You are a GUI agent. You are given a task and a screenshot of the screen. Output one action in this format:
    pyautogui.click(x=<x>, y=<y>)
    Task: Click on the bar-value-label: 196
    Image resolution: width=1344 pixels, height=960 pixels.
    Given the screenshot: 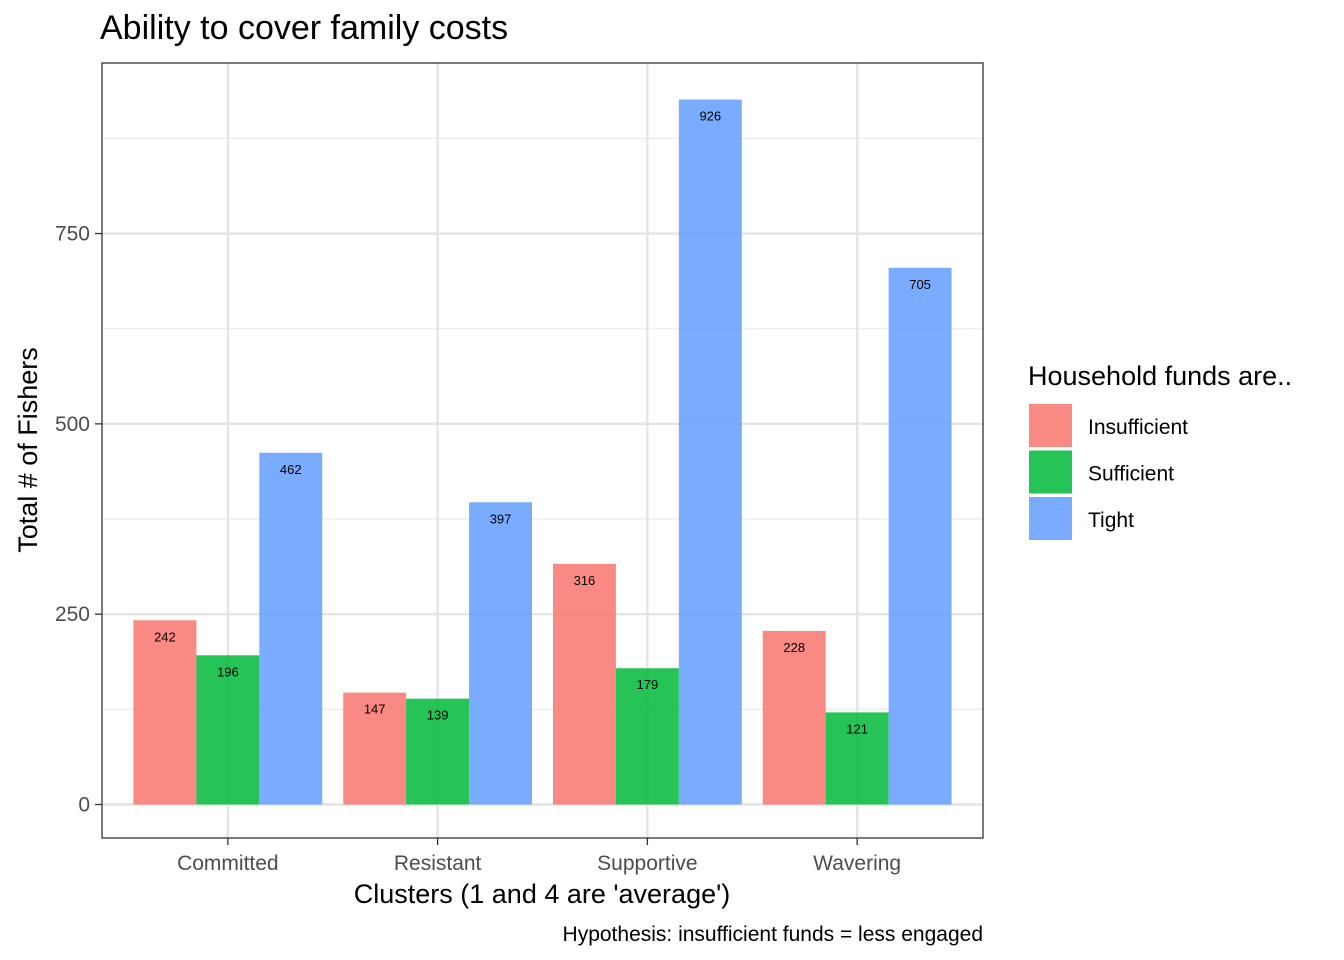 What is the action you would take?
    pyautogui.click(x=228, y=671)
    